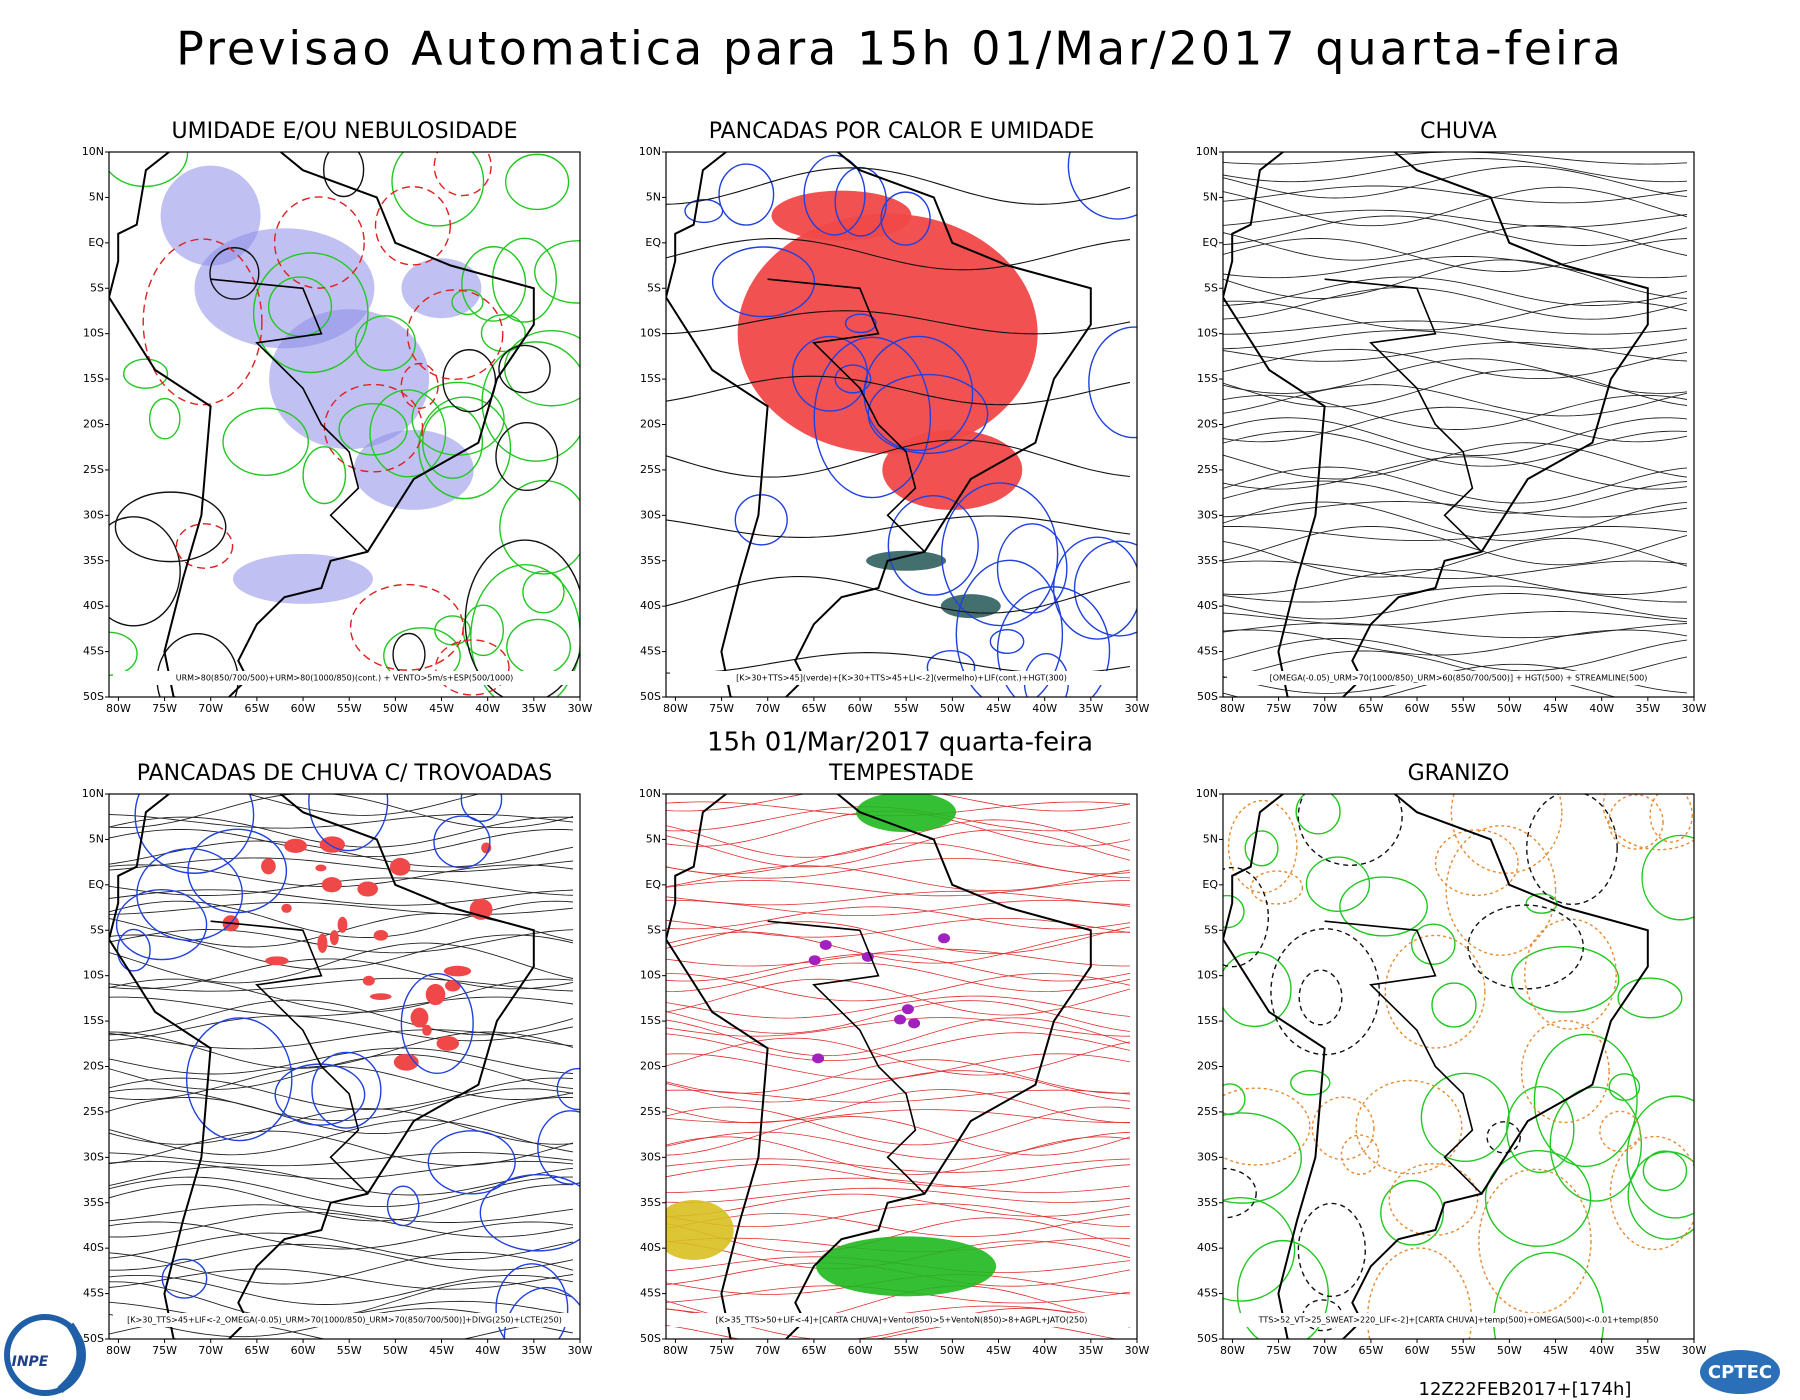  Describe the element at coordinates (1458, 131) in the screenshot. I see `panel-title: CHUVA` at that location.